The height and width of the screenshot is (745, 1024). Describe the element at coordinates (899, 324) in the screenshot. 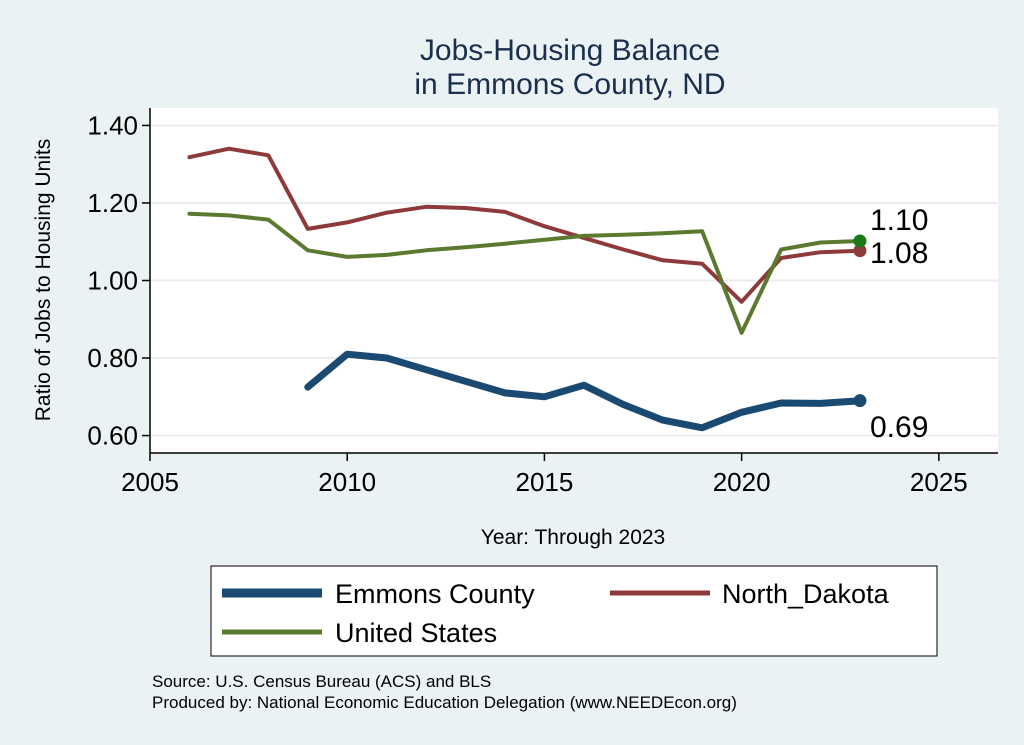

I see `end-labels: 1.10 1.08 0.69` at that location.